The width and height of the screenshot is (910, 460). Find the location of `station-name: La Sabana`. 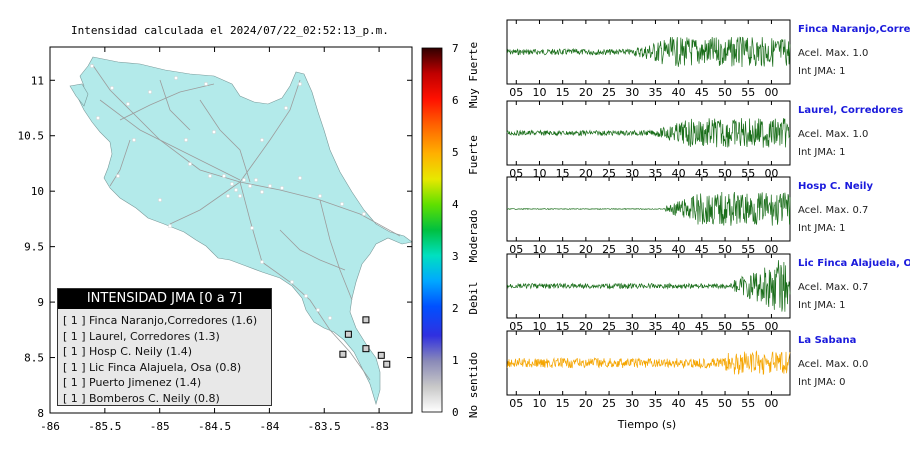

station-name: La Sabana is located at coordinates (827, 340).